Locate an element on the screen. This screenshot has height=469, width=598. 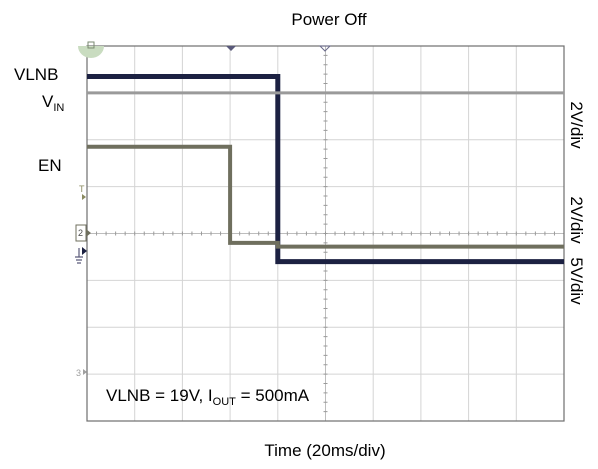
ground-marker-arrow-icon is located at coordinates (84, 251).